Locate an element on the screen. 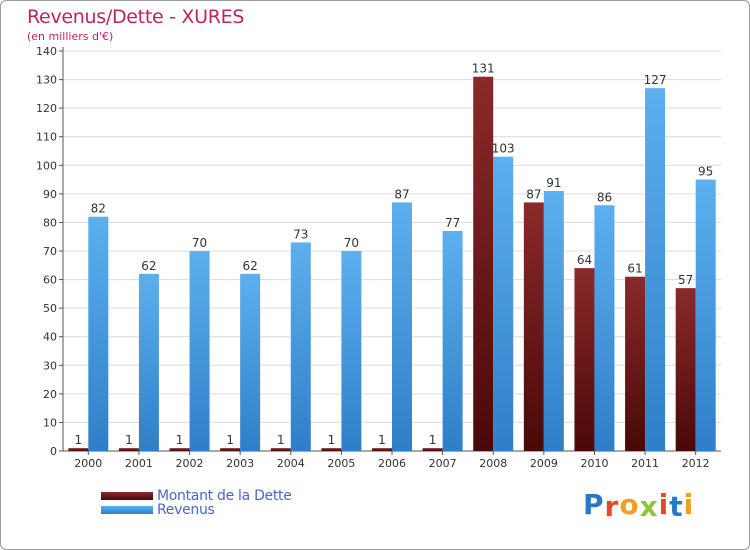 Image resolution: width=750 pixels, height=550 pixels. legend-item-revenus: Revenus is located at coordinates (158, 510).